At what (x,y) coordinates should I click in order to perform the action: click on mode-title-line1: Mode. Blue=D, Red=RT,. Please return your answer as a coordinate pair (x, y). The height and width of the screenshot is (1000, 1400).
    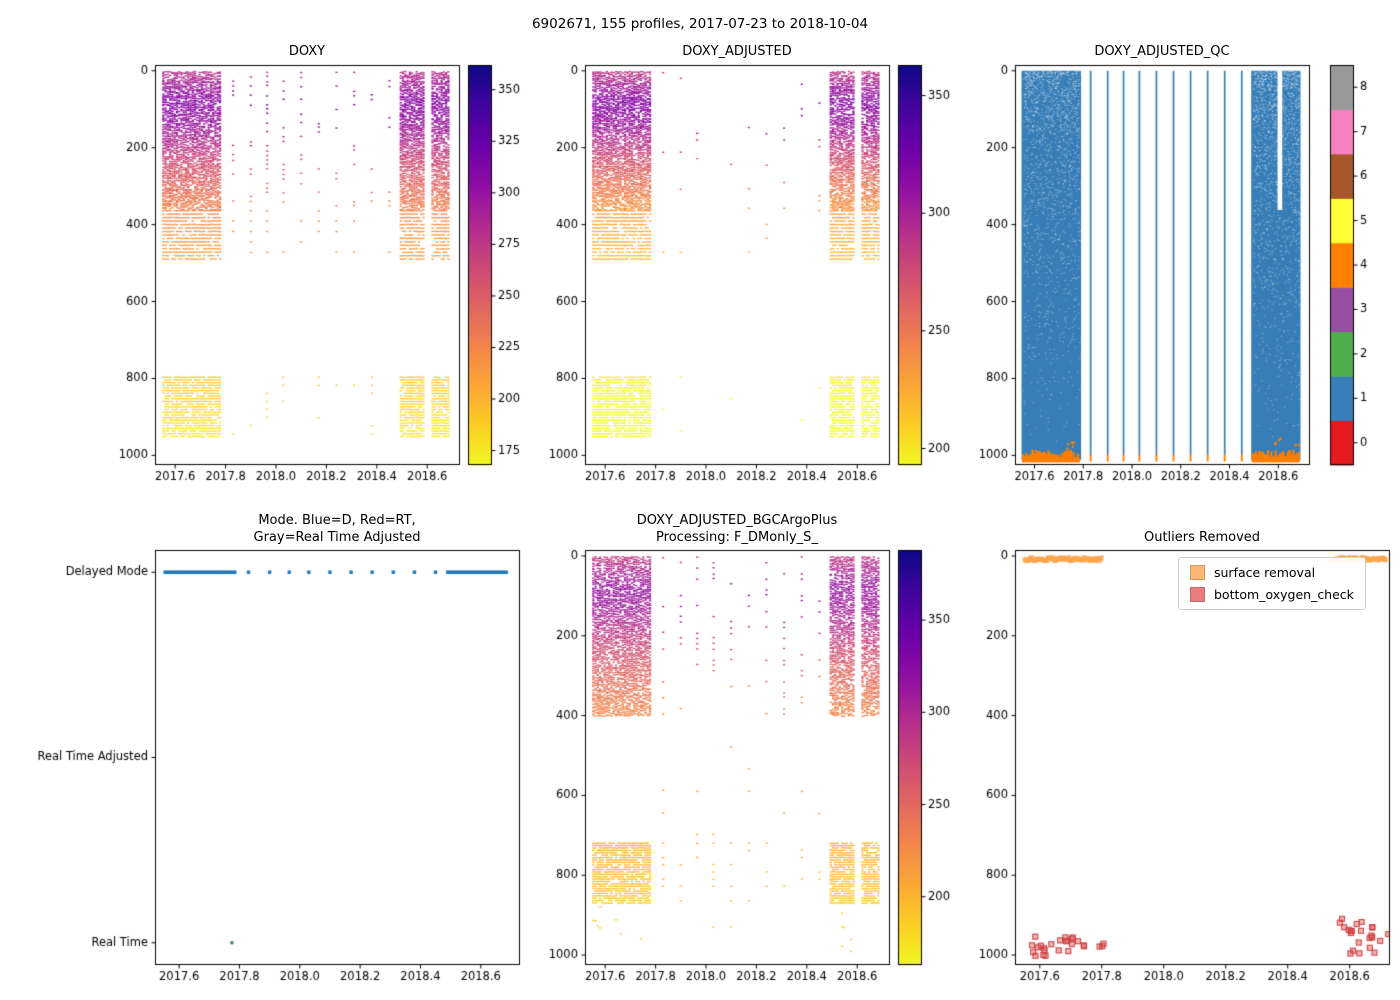
    Looking at the image, I should click on (337, 520).